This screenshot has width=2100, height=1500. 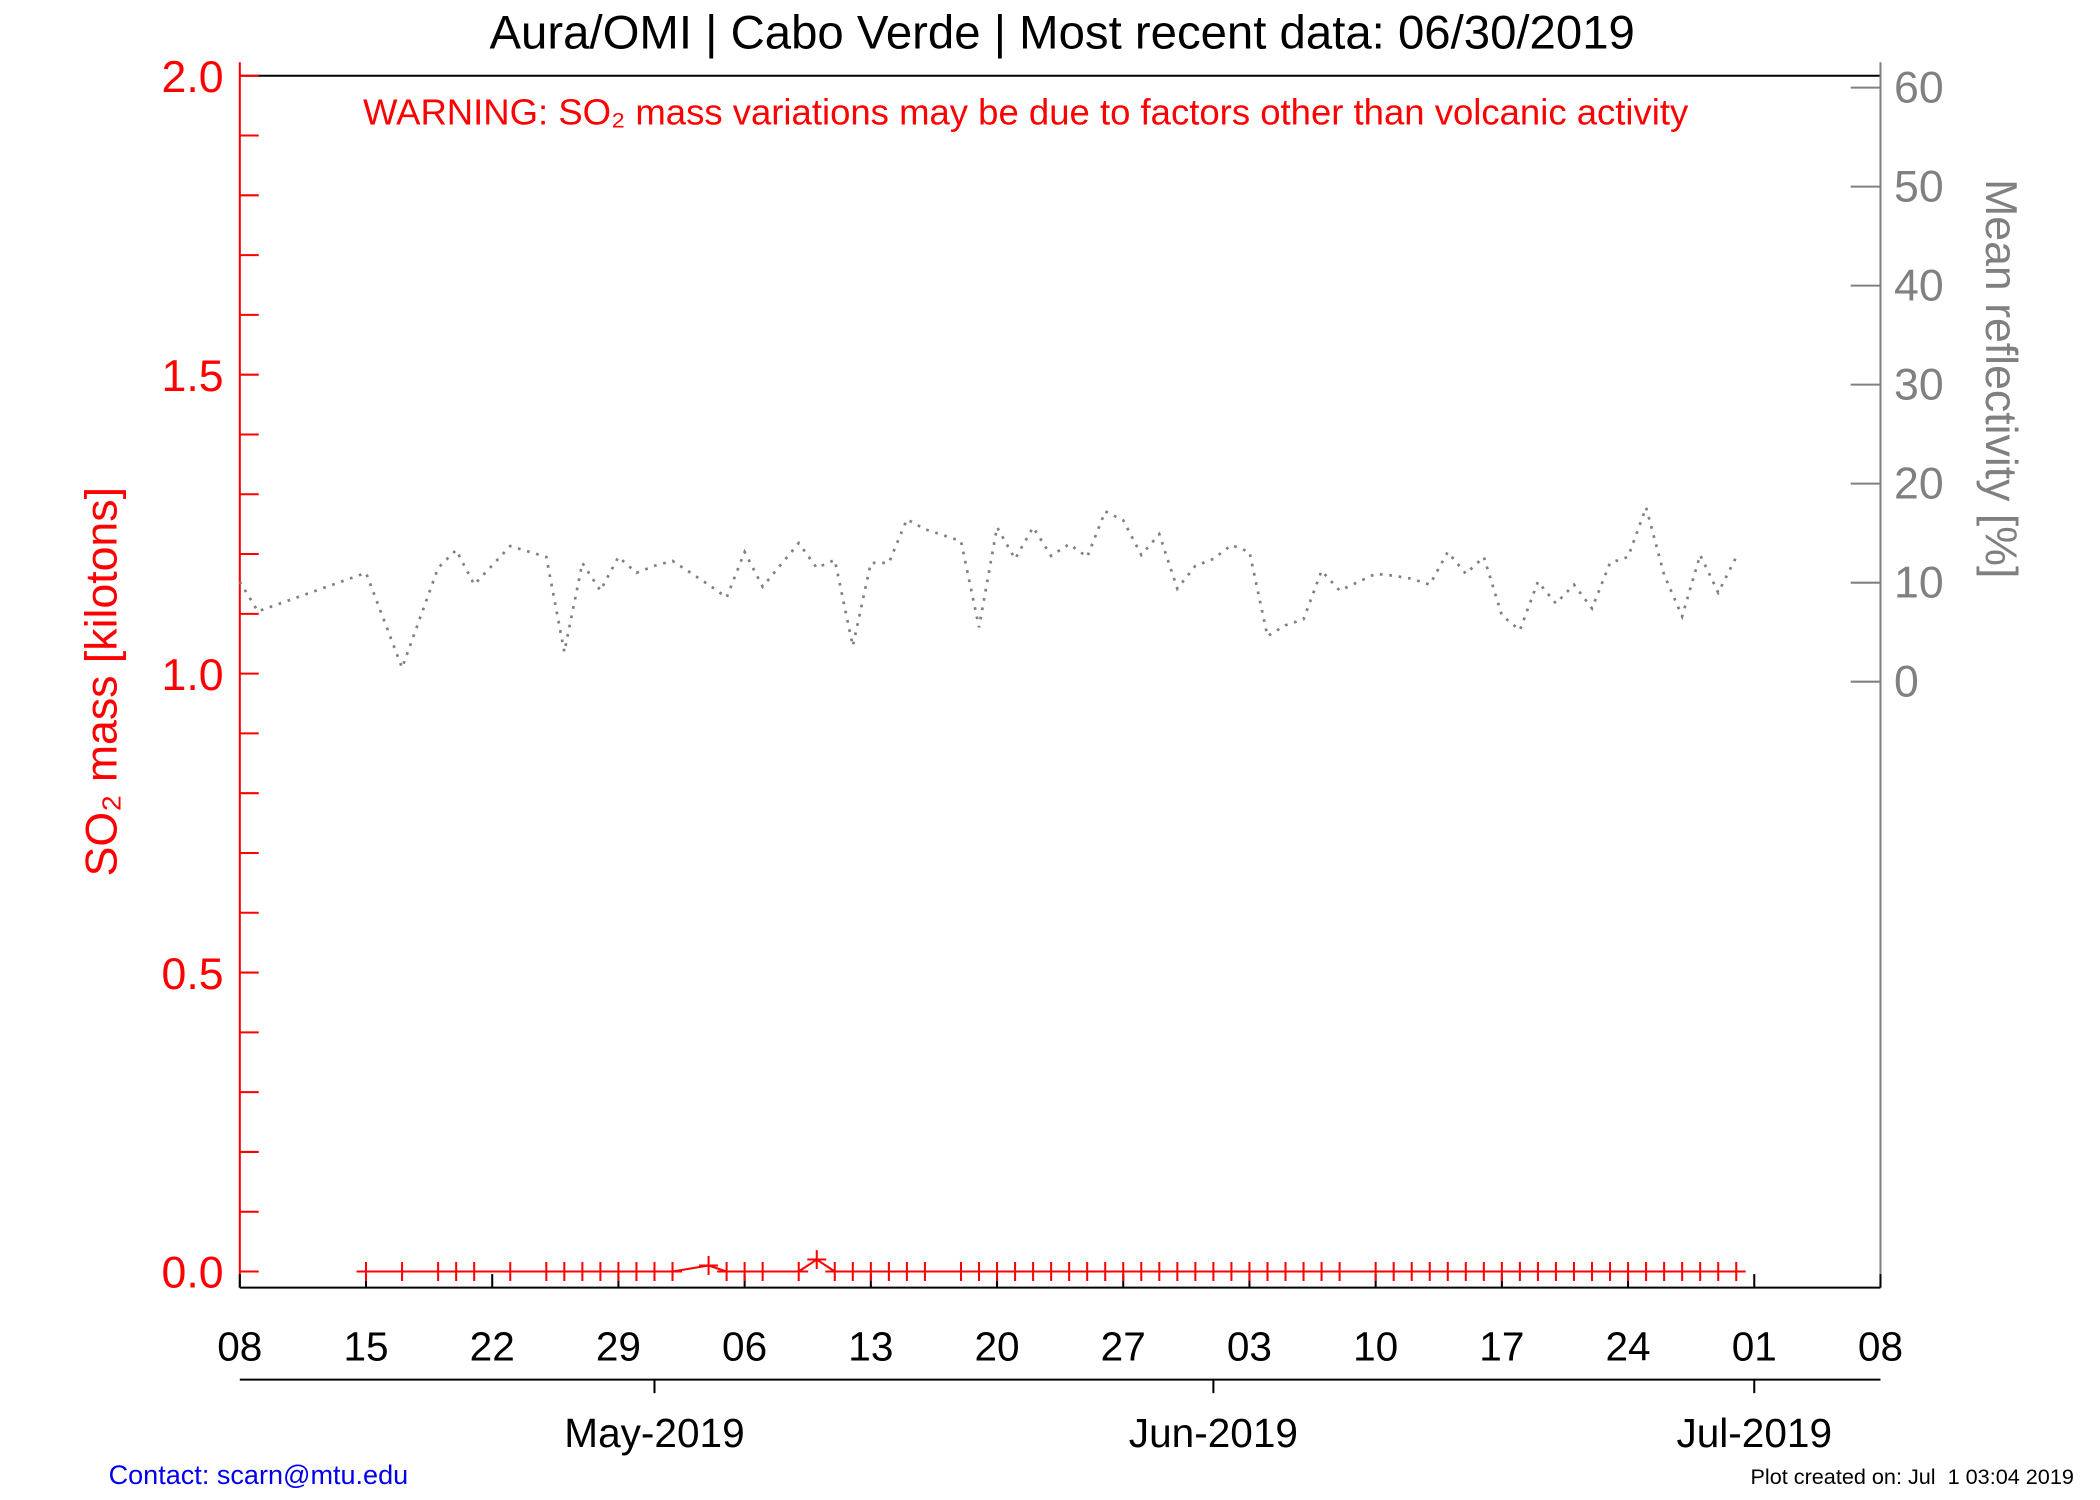 What do you see at coordinates (492, 1347) in the screenshot?
I see `x-tick-label: 22` at bounding box center [492, 1347].